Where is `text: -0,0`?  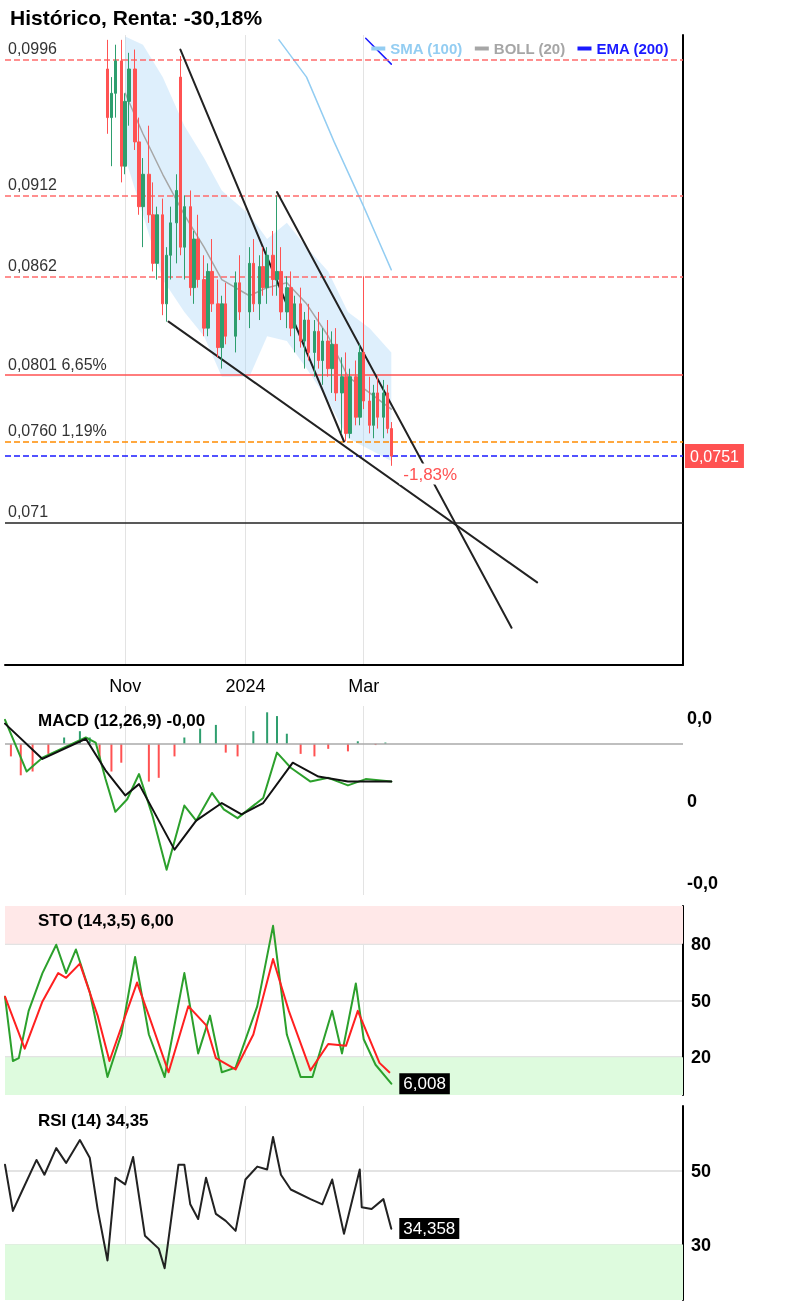
text: -0,0 is located at coordinates (703, 883).